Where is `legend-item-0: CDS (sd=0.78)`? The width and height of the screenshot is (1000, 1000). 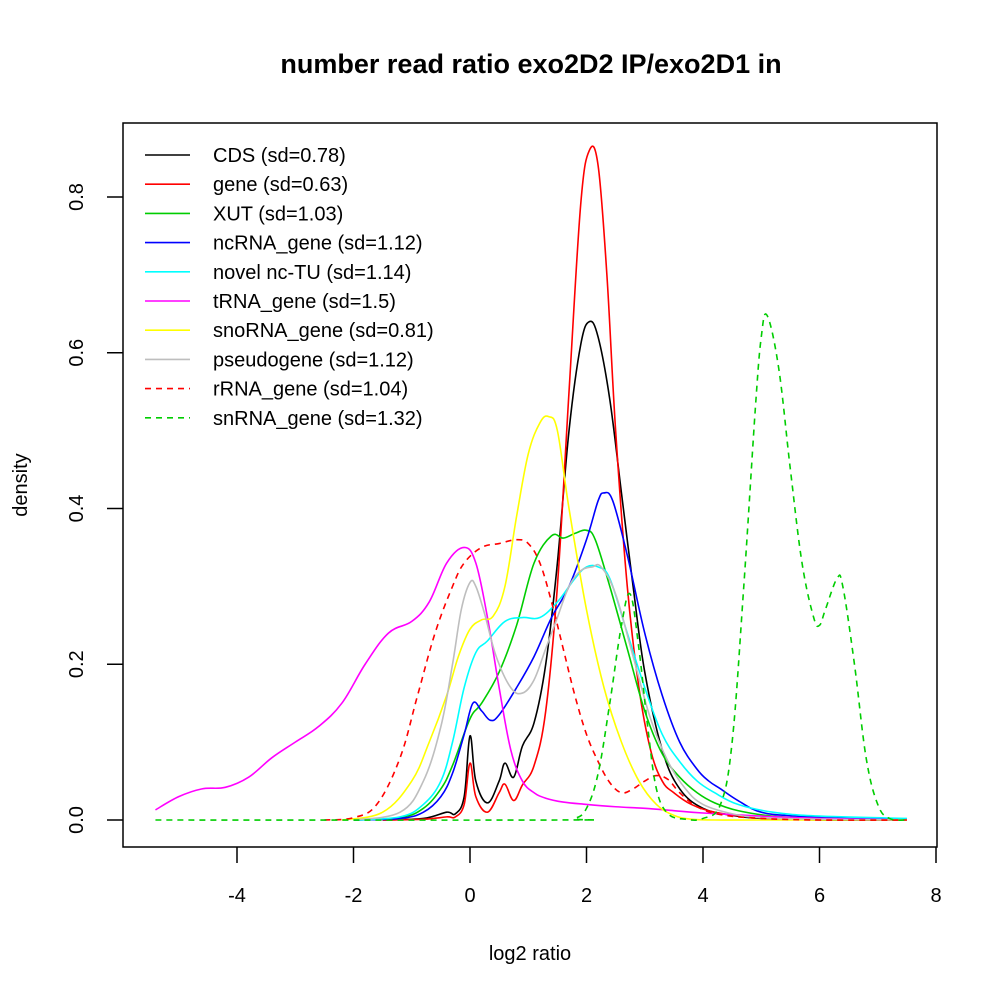
legend-item-0: CDS (sd=0.78) is located at coordinates (245, 156).